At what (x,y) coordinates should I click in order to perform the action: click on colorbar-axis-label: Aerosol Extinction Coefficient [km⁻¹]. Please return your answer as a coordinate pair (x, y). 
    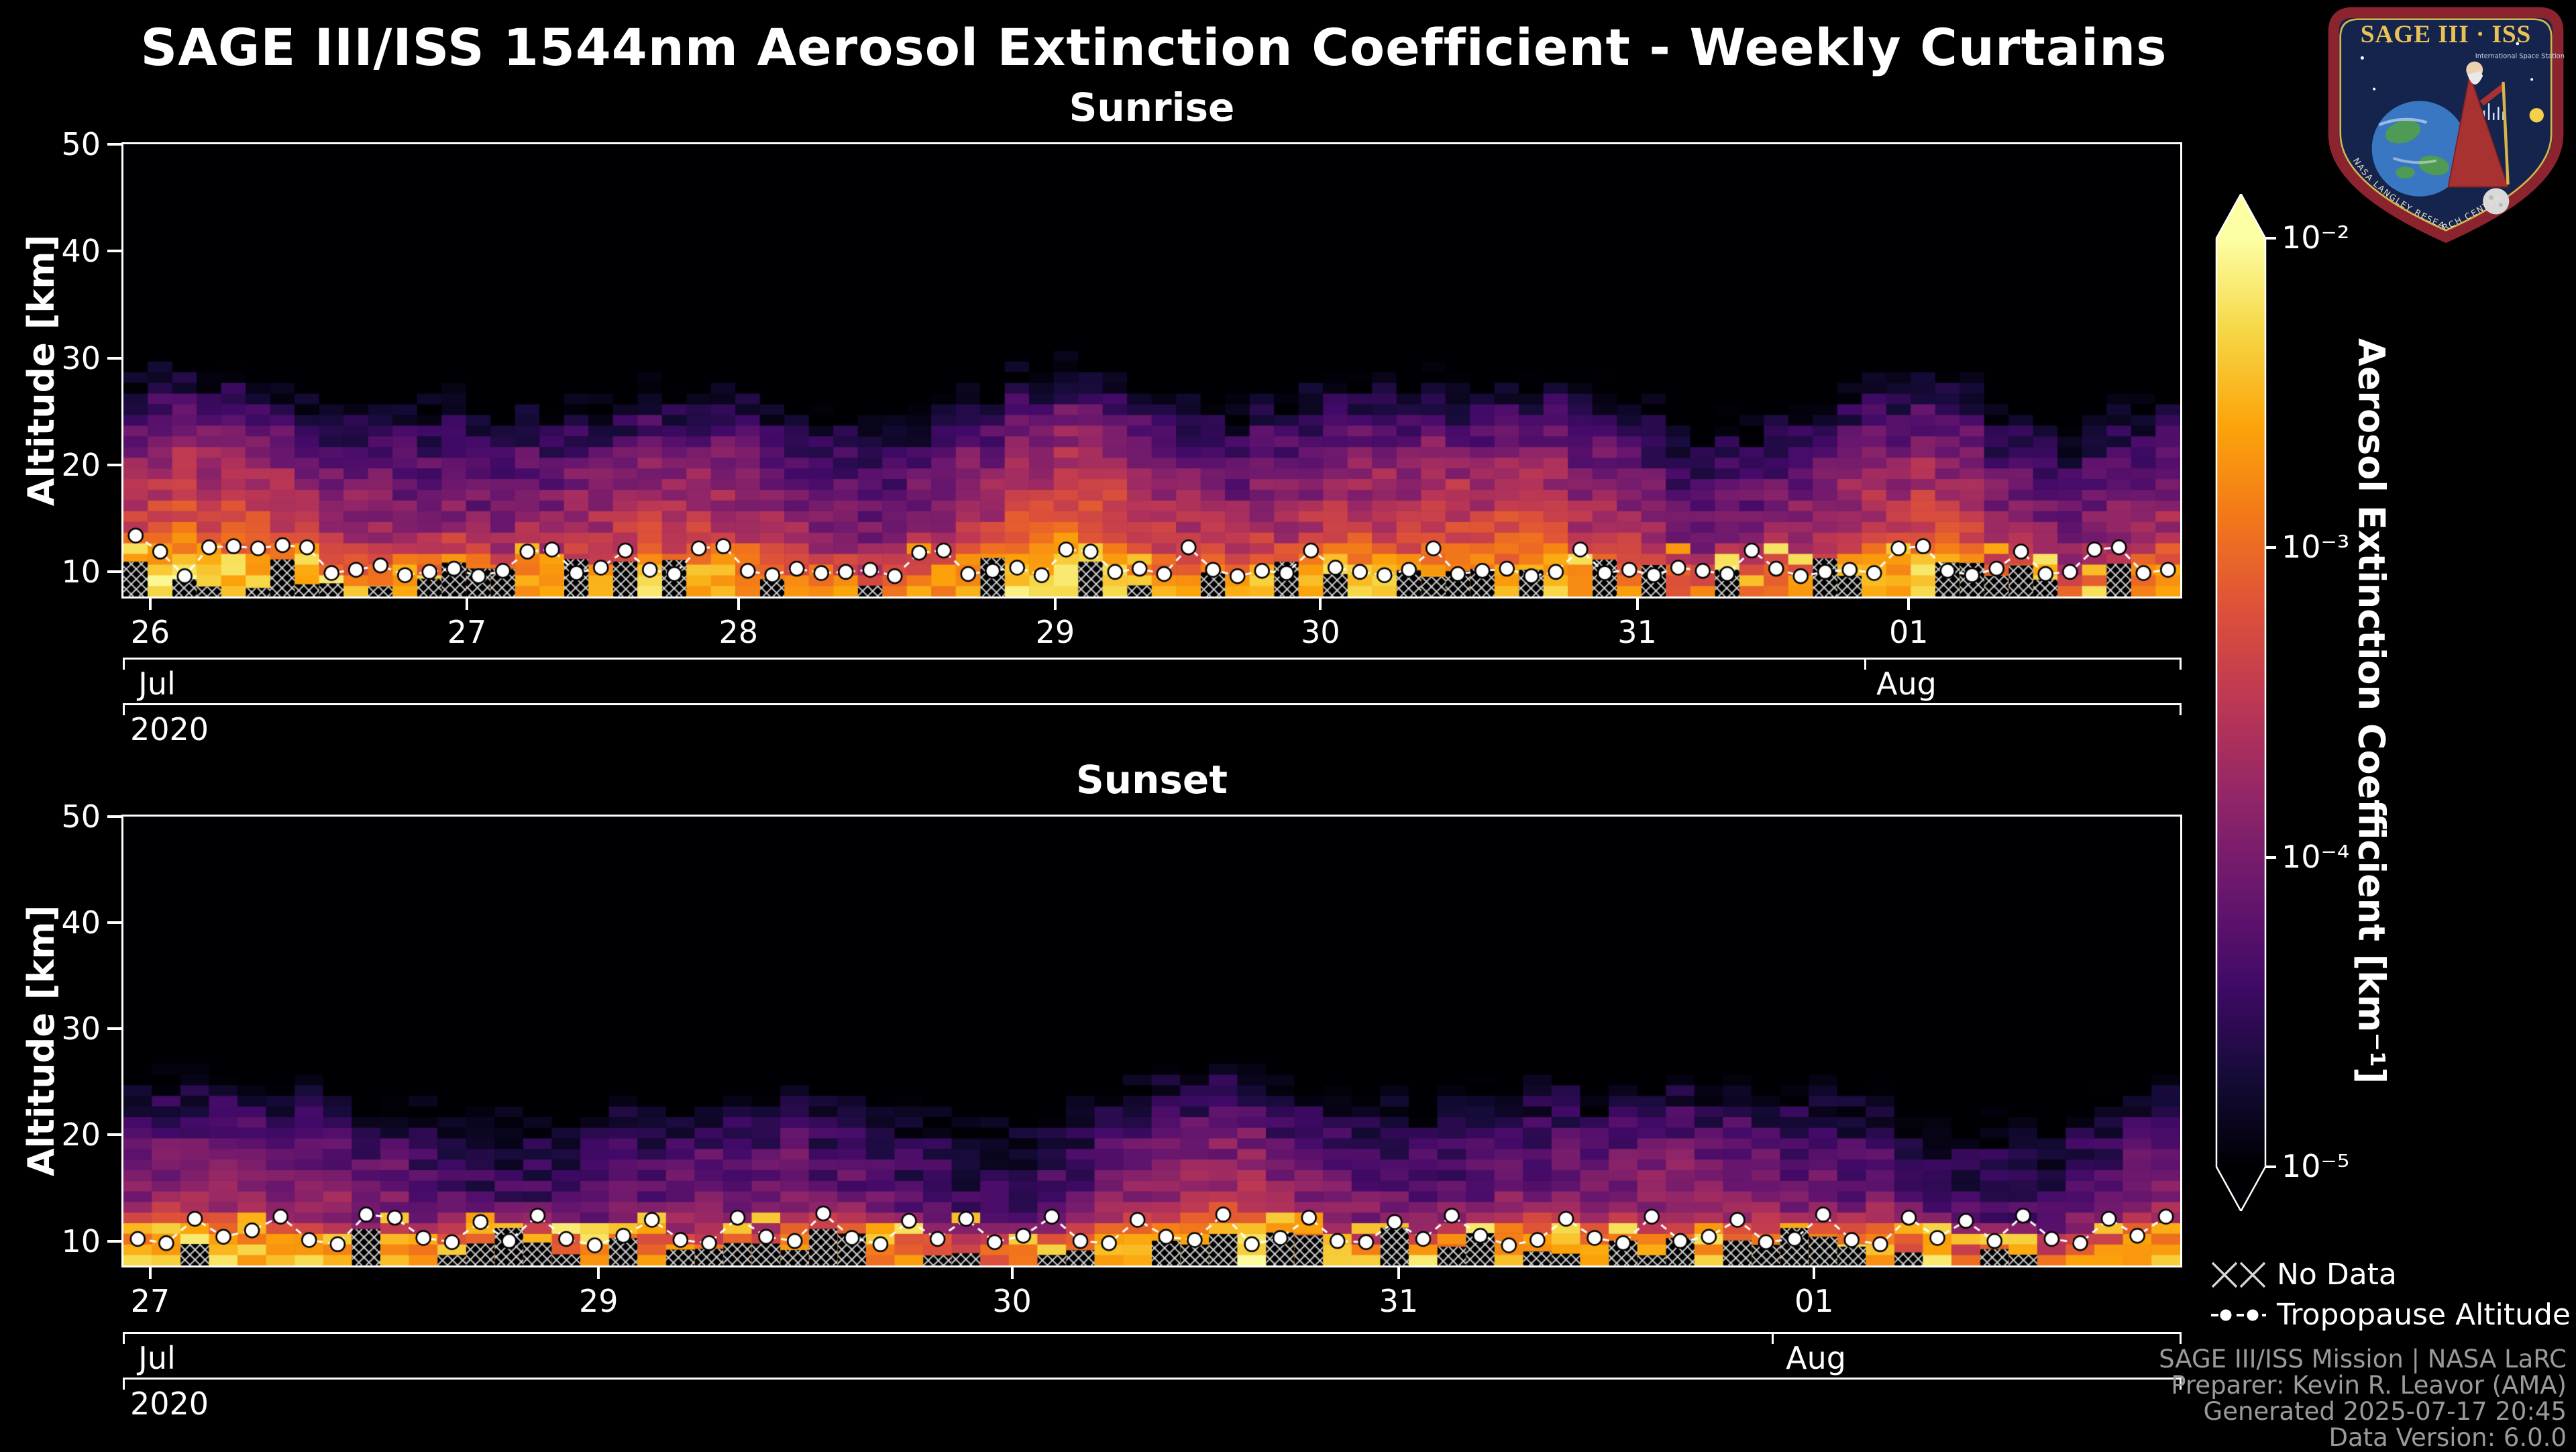
    Looking at the image, I should click on (2371, 711).